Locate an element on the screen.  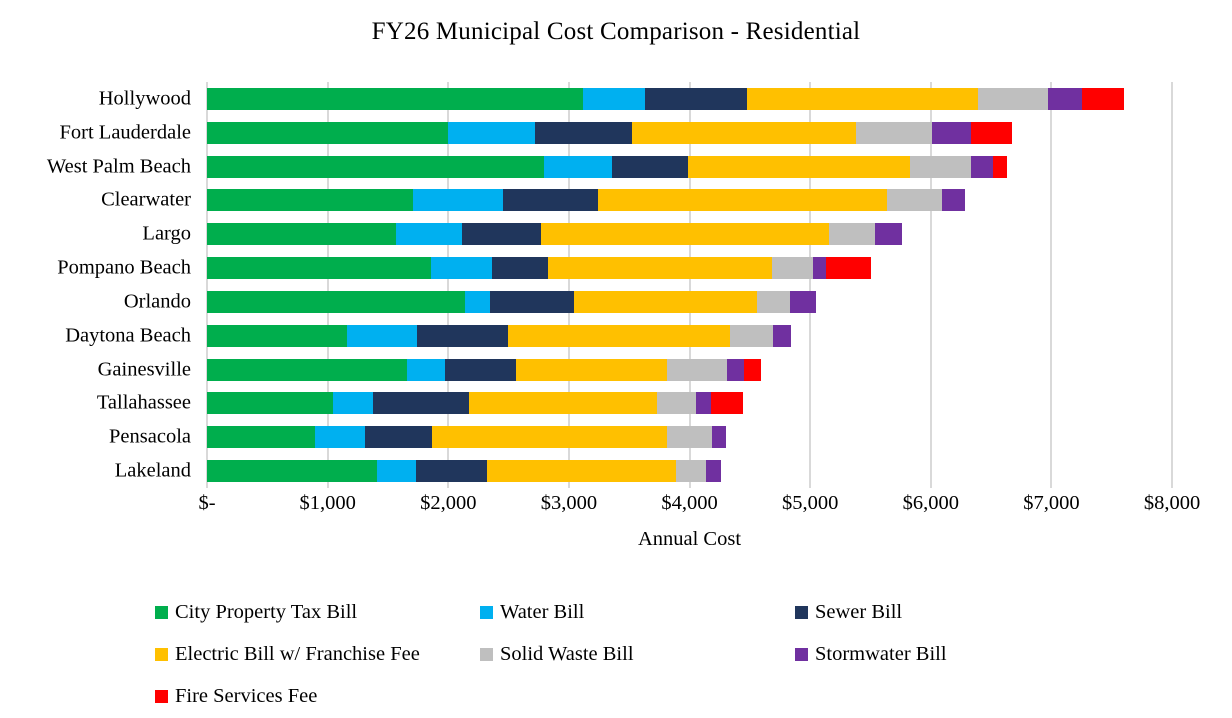
x-axis-tick-label: $5,000 is located at coordinates (810, 503).